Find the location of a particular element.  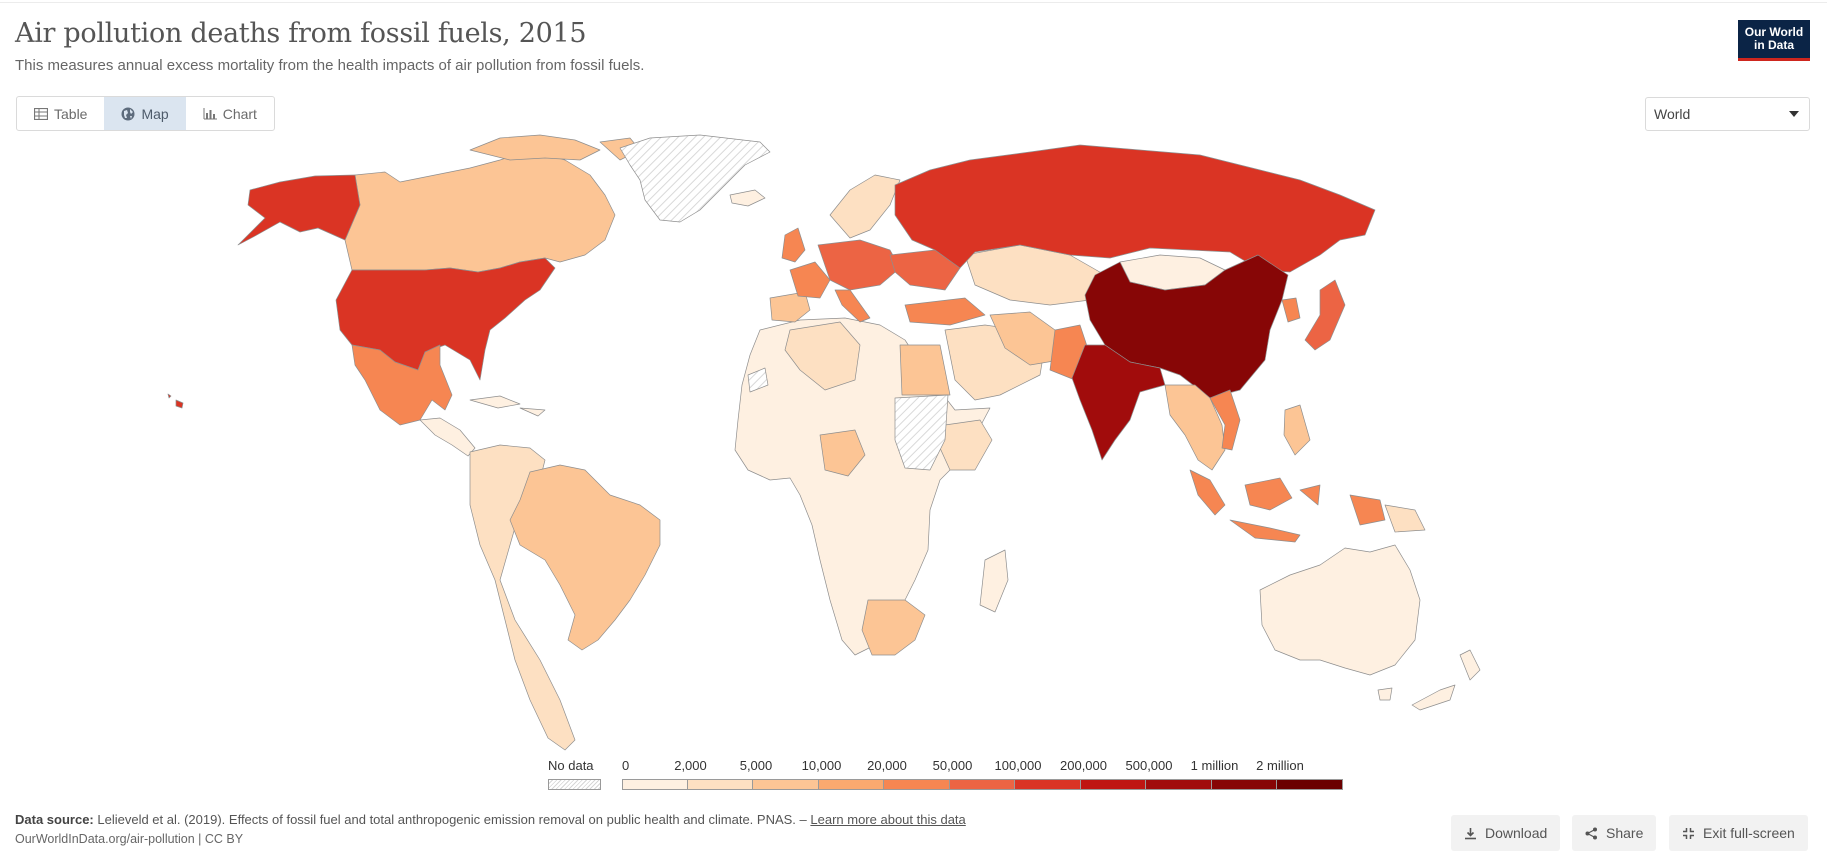

download-button: Download is located at coordinates (1506, 833).